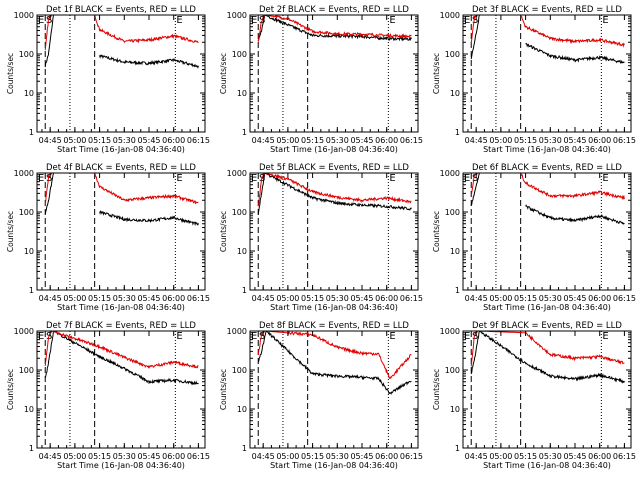 The height and width of the screenshot is (480, 640). I want to click on panel-title: Det 7f BLACK = Events, RED = LLD, so click(121, 326).